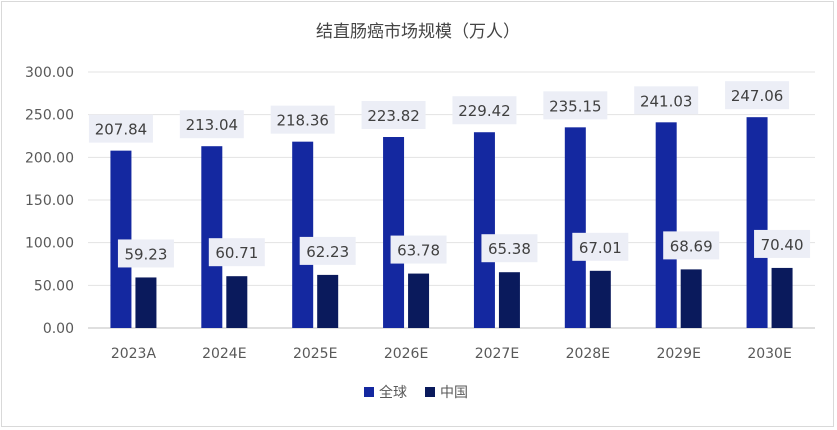 The height and width of the screenshot is (430, 837). What do you see at coordinates (54, 286) in the screenshot?
I see `y-tick-label: 50.00` at bounding box center [54, 286].